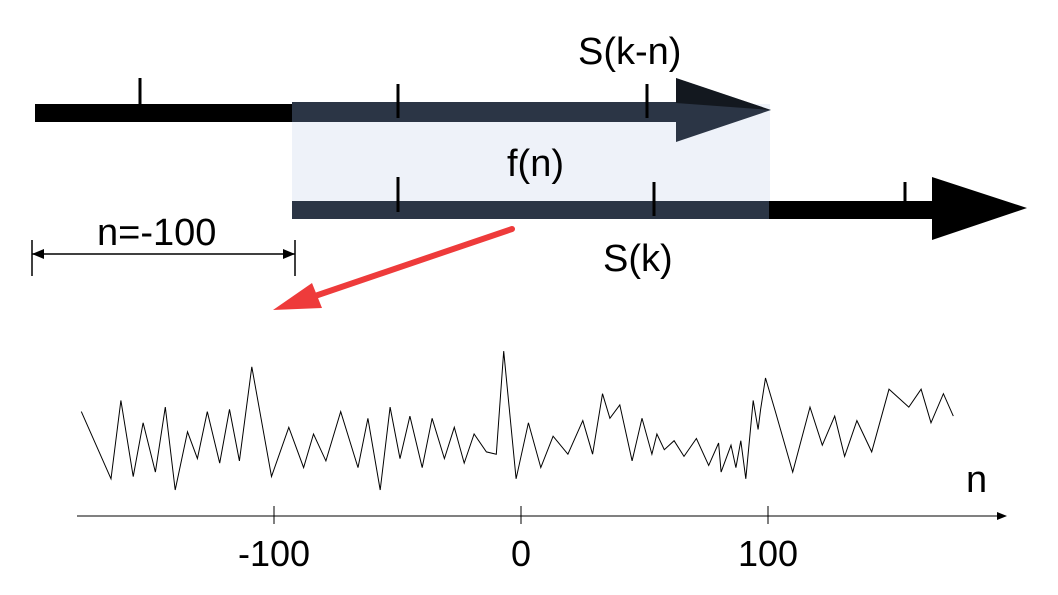  Describe the element at coordinates (156, 233) in the screenshot. I see `shift-dimension-label: n=-100` at that location.